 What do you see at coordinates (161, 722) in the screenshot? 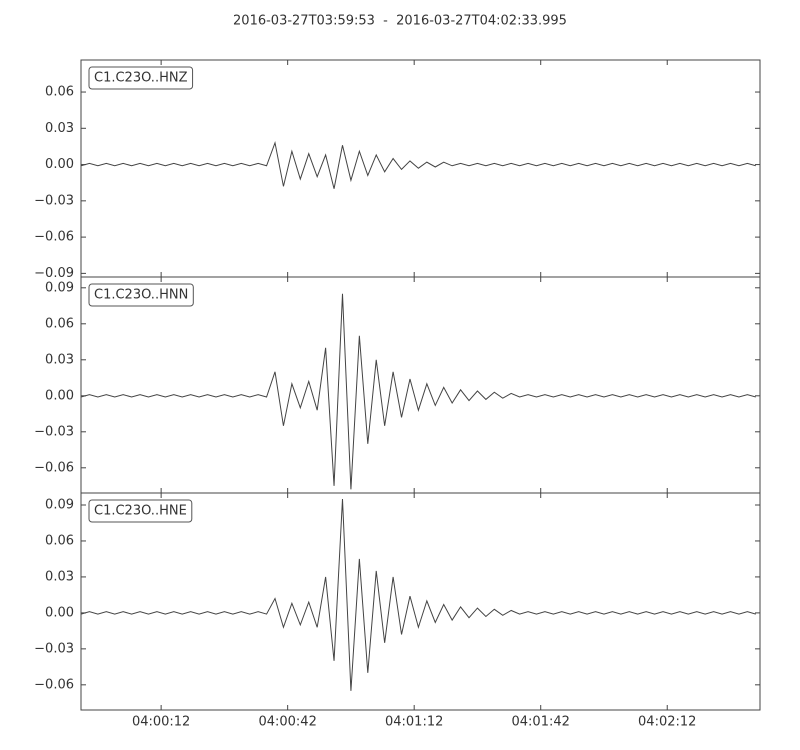
I see `x-tick-label: 04:00:12` at bounding box center [161, 722].